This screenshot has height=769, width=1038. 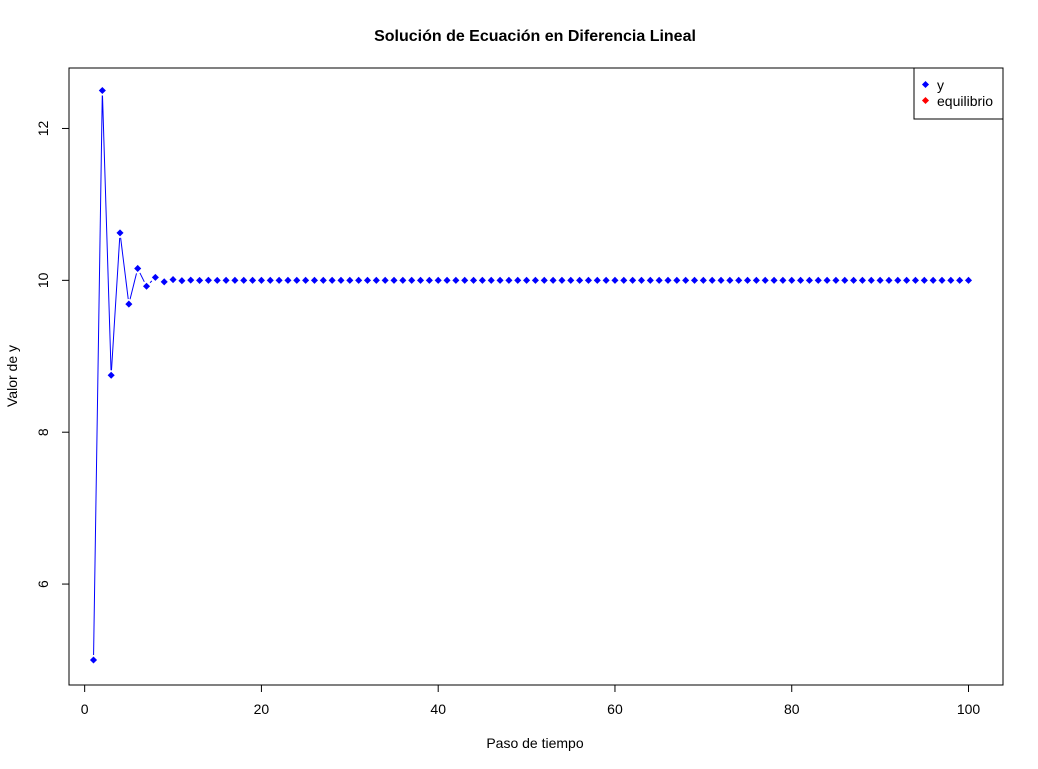 I want to click on x-tick-label: 20, so click(x=262, y=709).